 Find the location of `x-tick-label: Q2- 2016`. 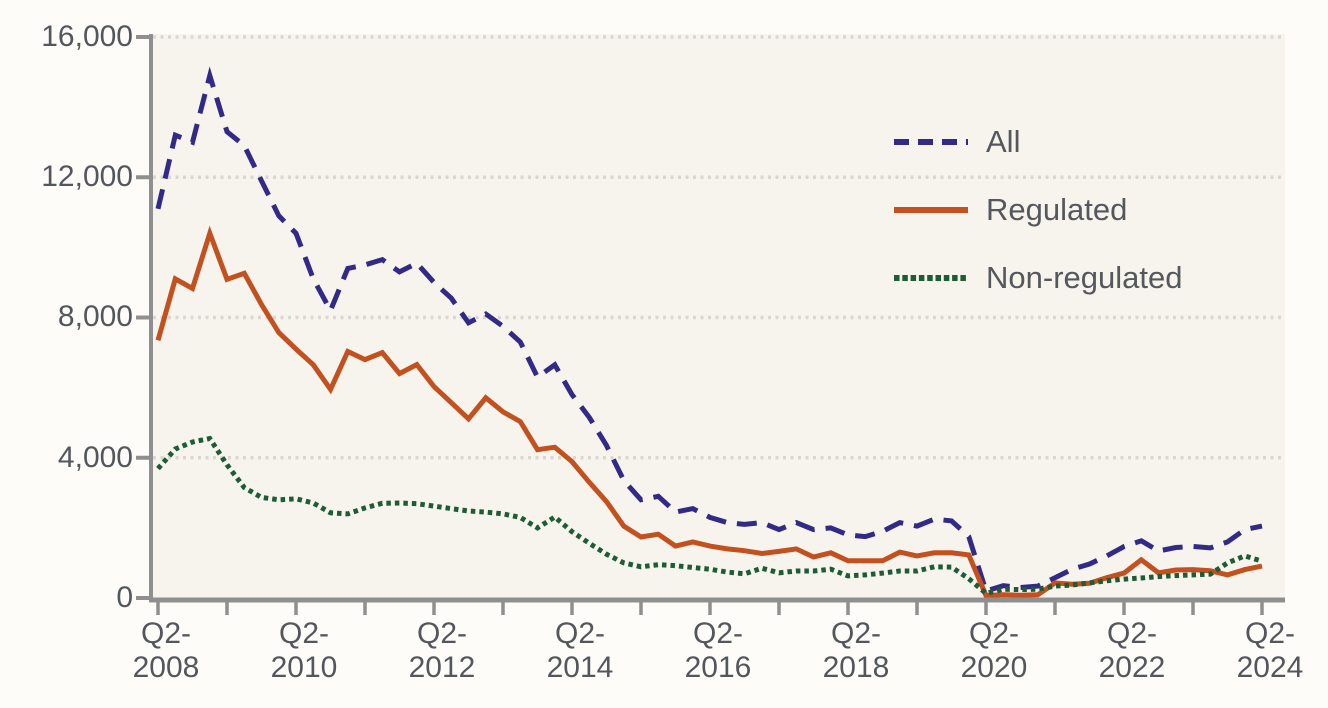

x-tick-label: Q2- 2016 is located at coordinates (718, 651).